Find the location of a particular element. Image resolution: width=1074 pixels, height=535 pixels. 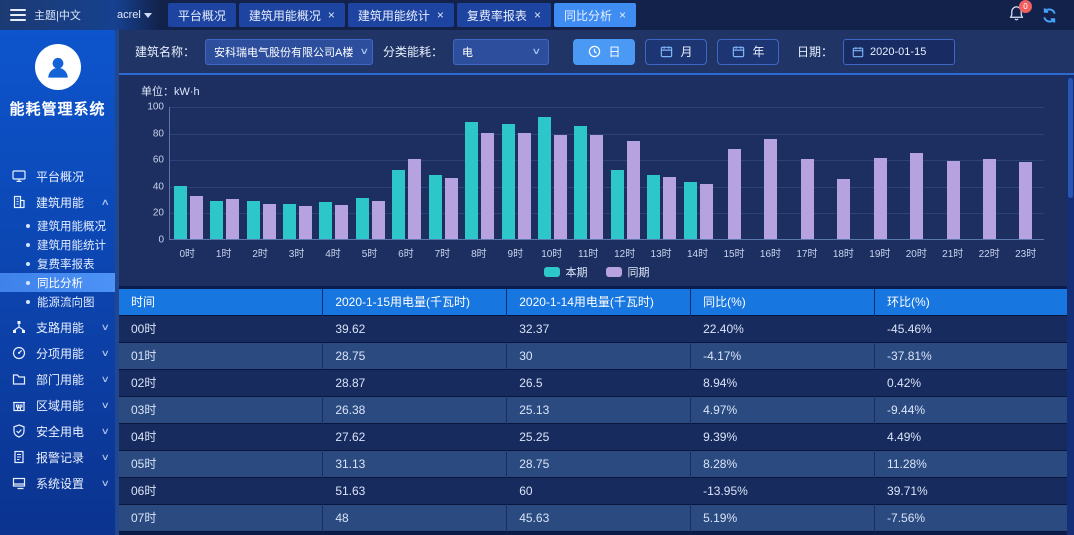

legend-item-同期: 同期 is located at coordinates (627, 272).